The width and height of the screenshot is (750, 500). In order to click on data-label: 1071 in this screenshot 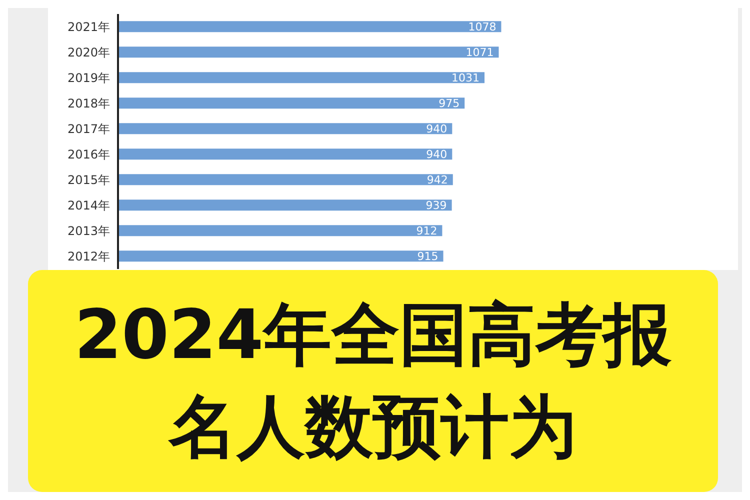, I will do `click(480, 53)`.